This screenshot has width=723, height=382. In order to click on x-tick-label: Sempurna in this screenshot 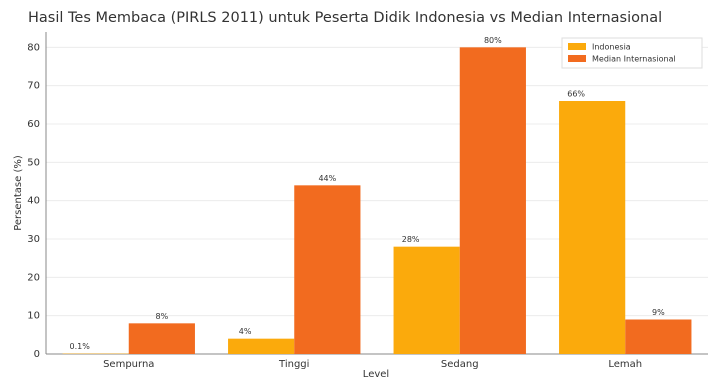, I will do `click(128, 364)`.